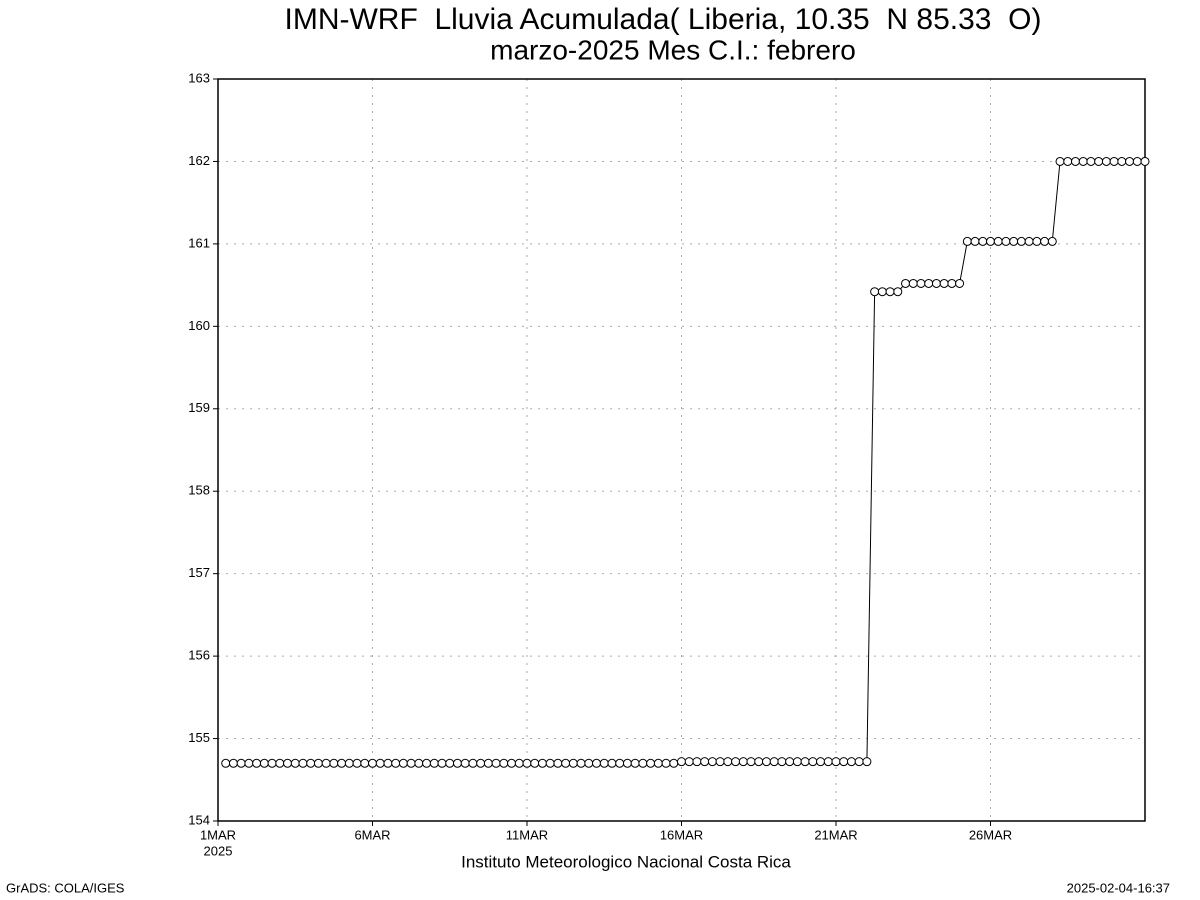 The height and width of the screenshot is (900, 1200). I want to click on y-tick-label: 155, so click(199, 737).